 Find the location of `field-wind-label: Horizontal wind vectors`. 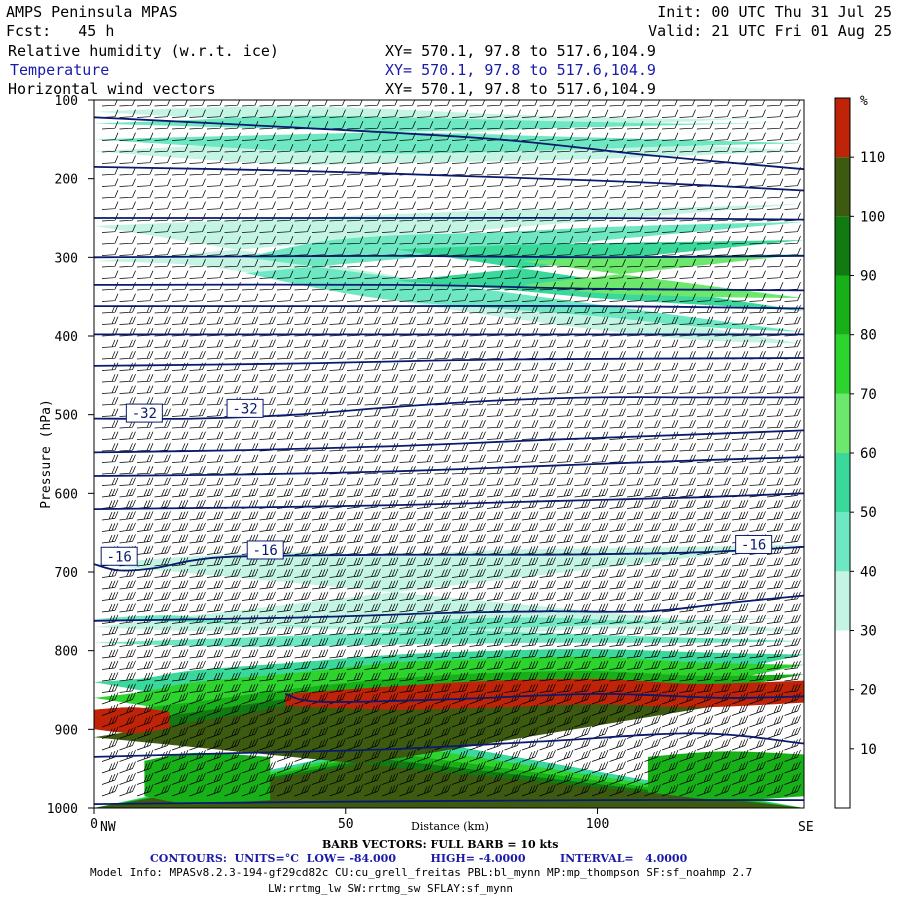

field-wind-label: Horizontal wind vectors is located at coordinates (112, 89).